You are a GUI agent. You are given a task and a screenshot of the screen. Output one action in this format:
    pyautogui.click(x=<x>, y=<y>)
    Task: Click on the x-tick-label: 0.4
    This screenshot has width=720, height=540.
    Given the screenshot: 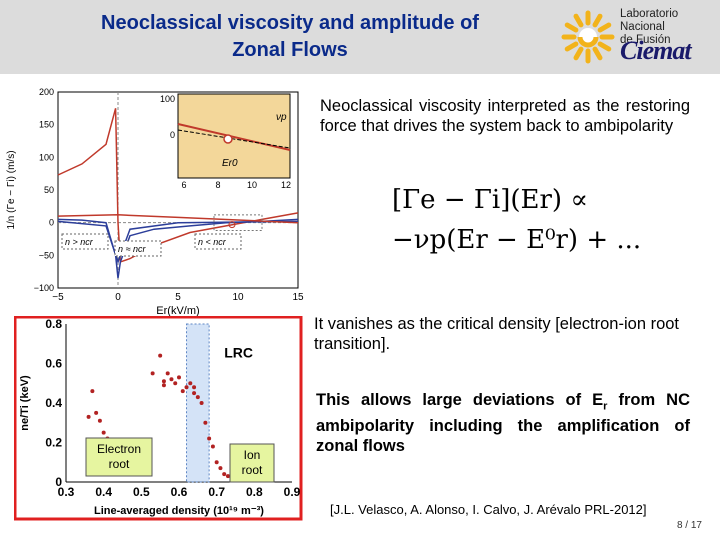 What is the action you would take?
    pyautogui.click(x=103, y=492)
    